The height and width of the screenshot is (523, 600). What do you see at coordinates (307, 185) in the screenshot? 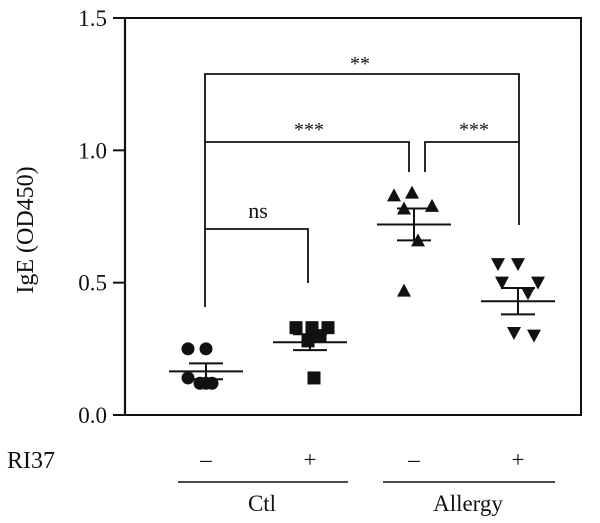
I see `bracket-ctl-allergy` at bounding box center [307, 185].